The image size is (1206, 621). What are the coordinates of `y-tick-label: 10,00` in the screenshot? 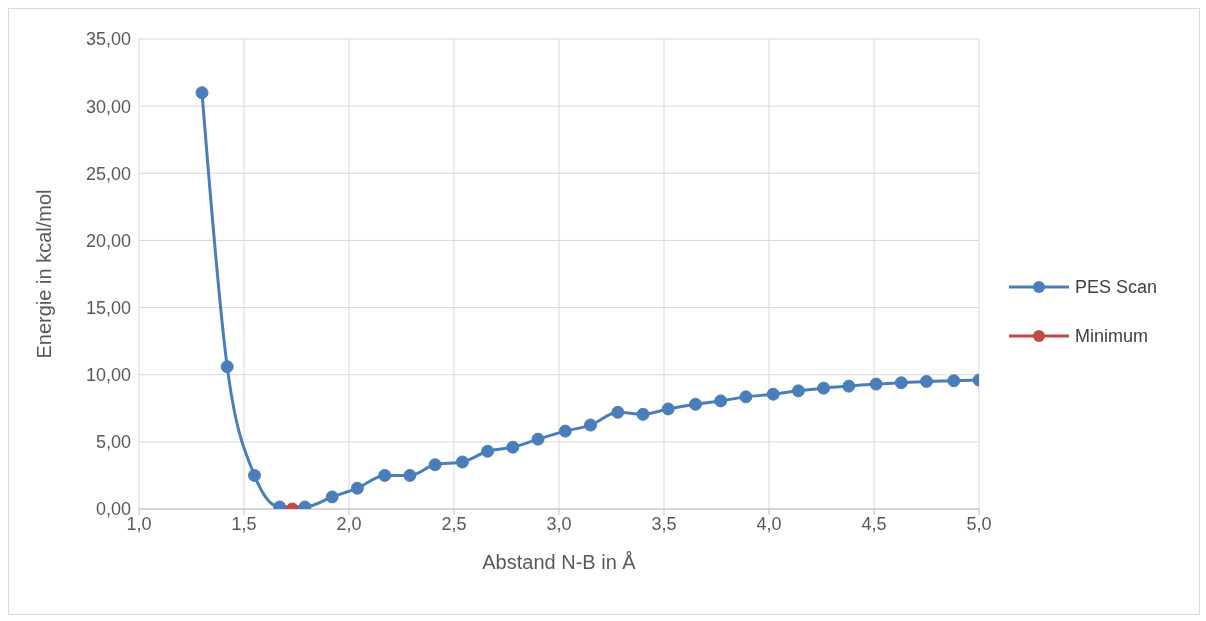 It's located at (108, 375).